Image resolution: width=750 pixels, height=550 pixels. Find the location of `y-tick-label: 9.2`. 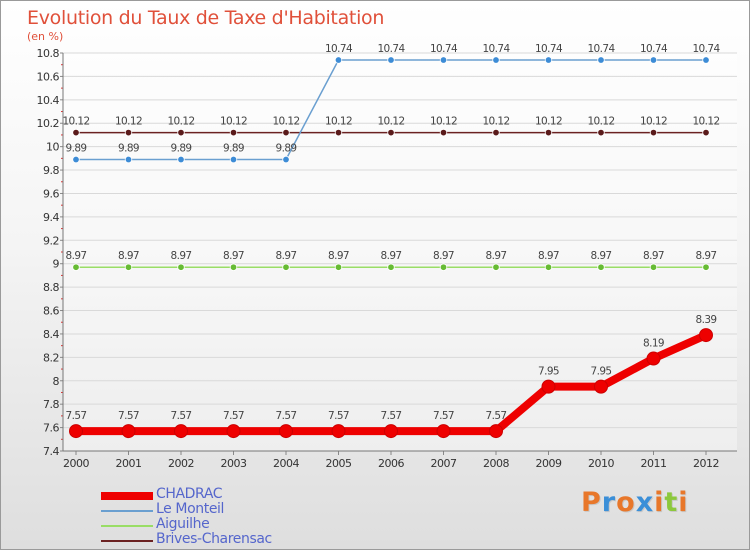

y-tick-label: 9.2 is located at coordinates (51, 240).